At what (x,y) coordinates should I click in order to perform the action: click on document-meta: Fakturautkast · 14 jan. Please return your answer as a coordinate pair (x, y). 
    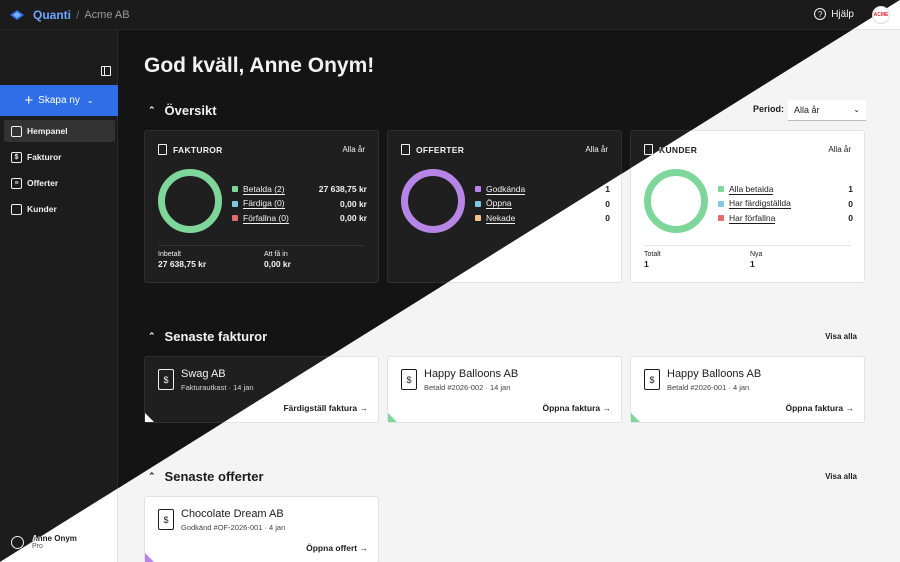
    Looking at the image, I should click on (217, 387).